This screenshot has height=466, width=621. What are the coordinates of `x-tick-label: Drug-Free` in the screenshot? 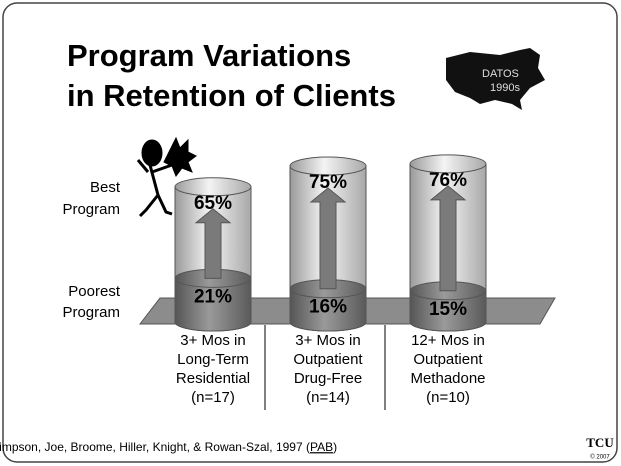 It's located at (328, 378).